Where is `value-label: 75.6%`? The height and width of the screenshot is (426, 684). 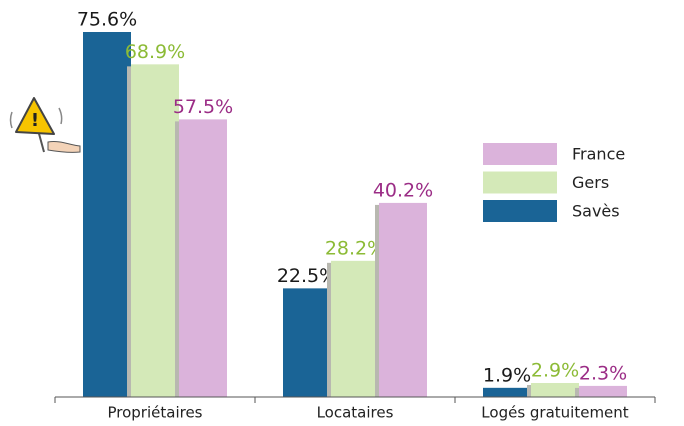
value-label: 75.6% is located at coordinates (107, 20).